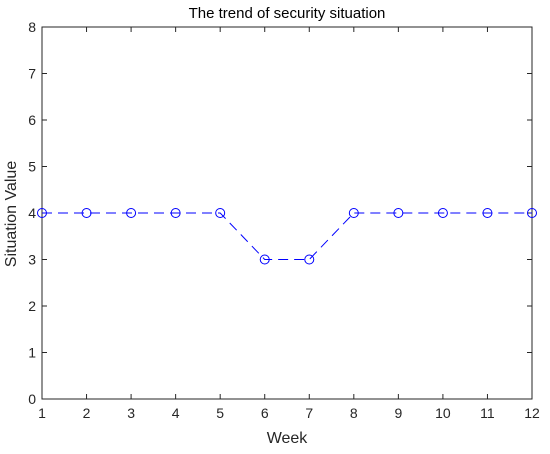  I want to click on y-tick-label: 2, so click(32, 306).